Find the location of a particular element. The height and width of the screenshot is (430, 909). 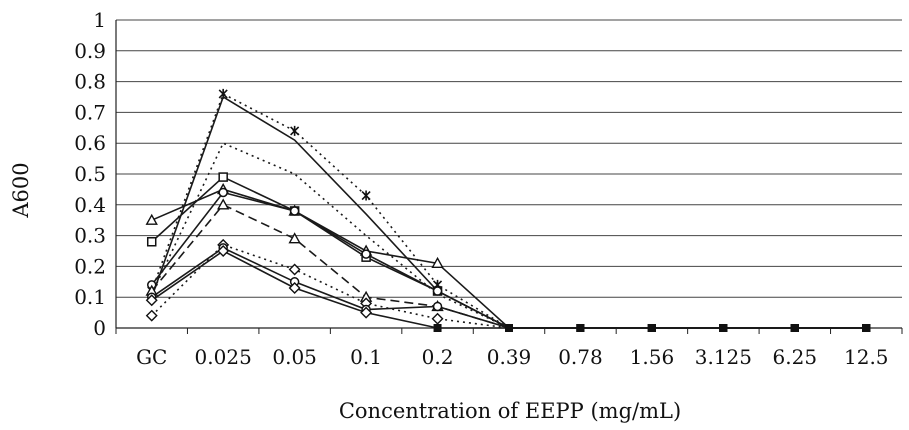

y-tick-label: 0.4 is located at coordinates (90, 205).